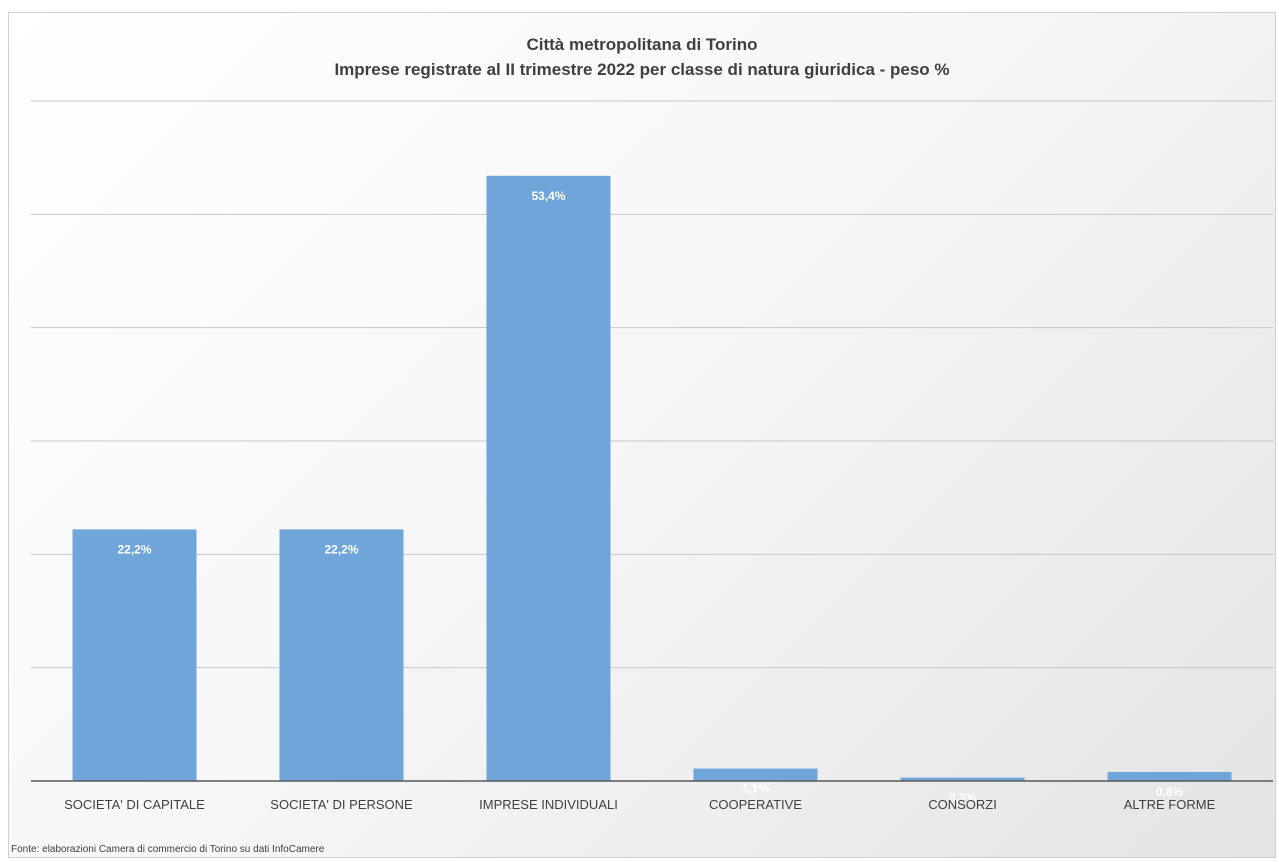 The image size is (1279, 862). What do you see at coordinates (755, 804) in the screenshot?
I see `category-label: COOPERATIVE` at bounding box center [755, 804].